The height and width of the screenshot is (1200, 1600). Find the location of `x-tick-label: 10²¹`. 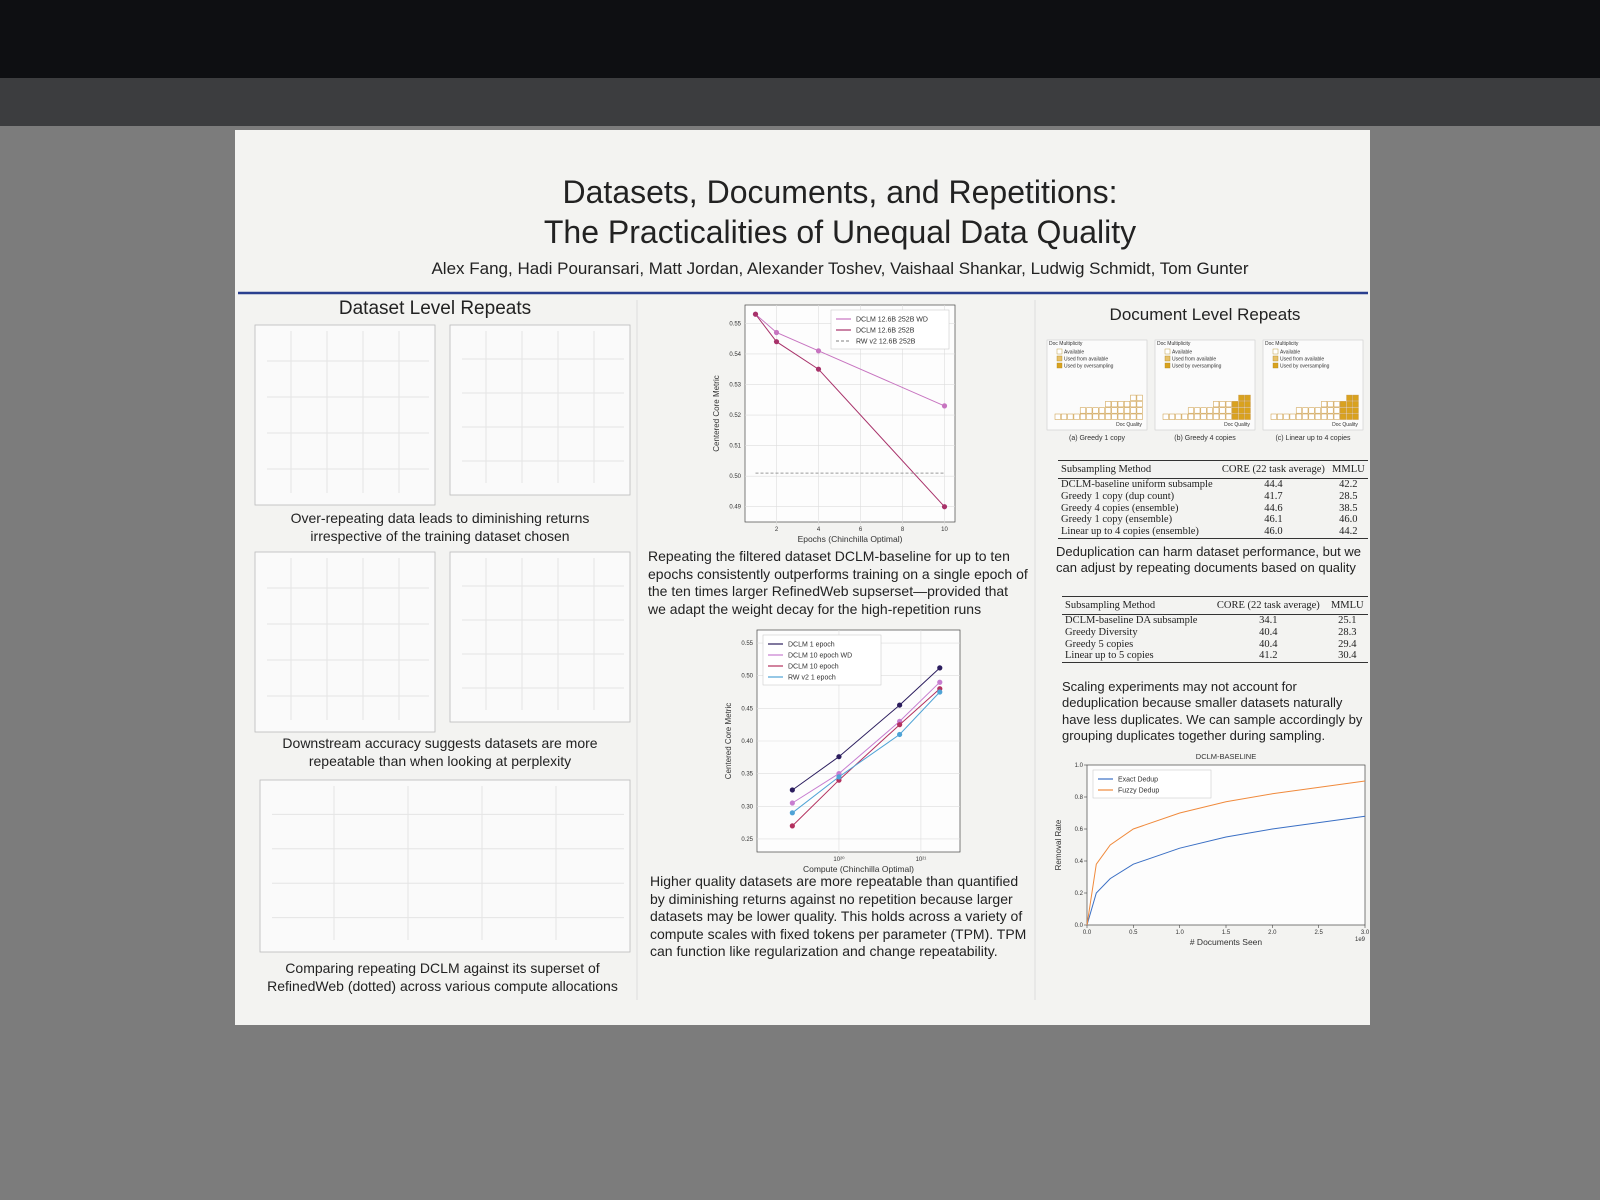

x-tick-label: 10²¹ is located at coordinates (921, 860).